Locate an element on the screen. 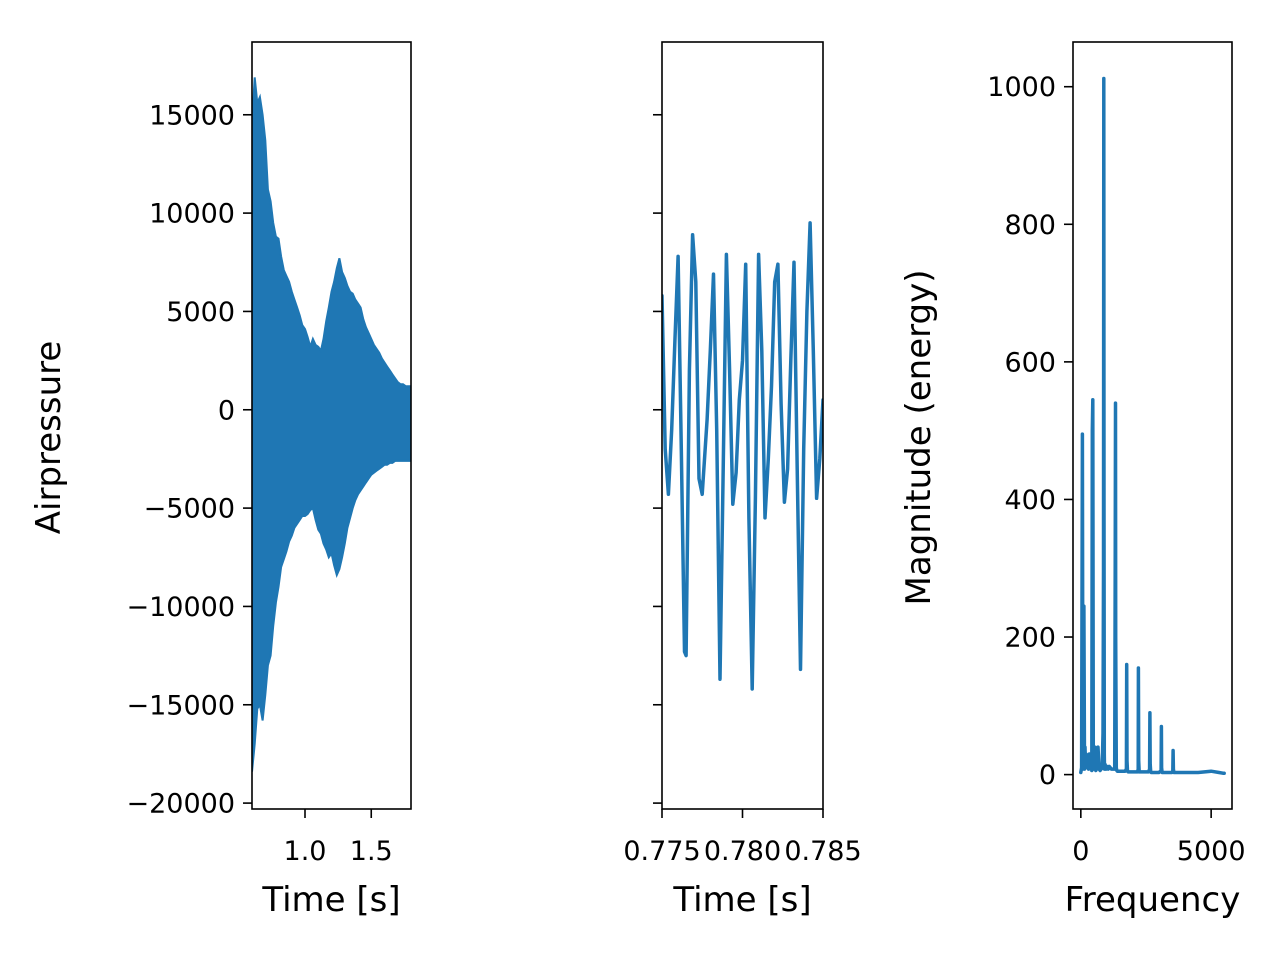 Image resolution: width=1280 pixels, height=960 pixels. zoom-xtick-label: 0.780 is located at coordinates (742, 851).